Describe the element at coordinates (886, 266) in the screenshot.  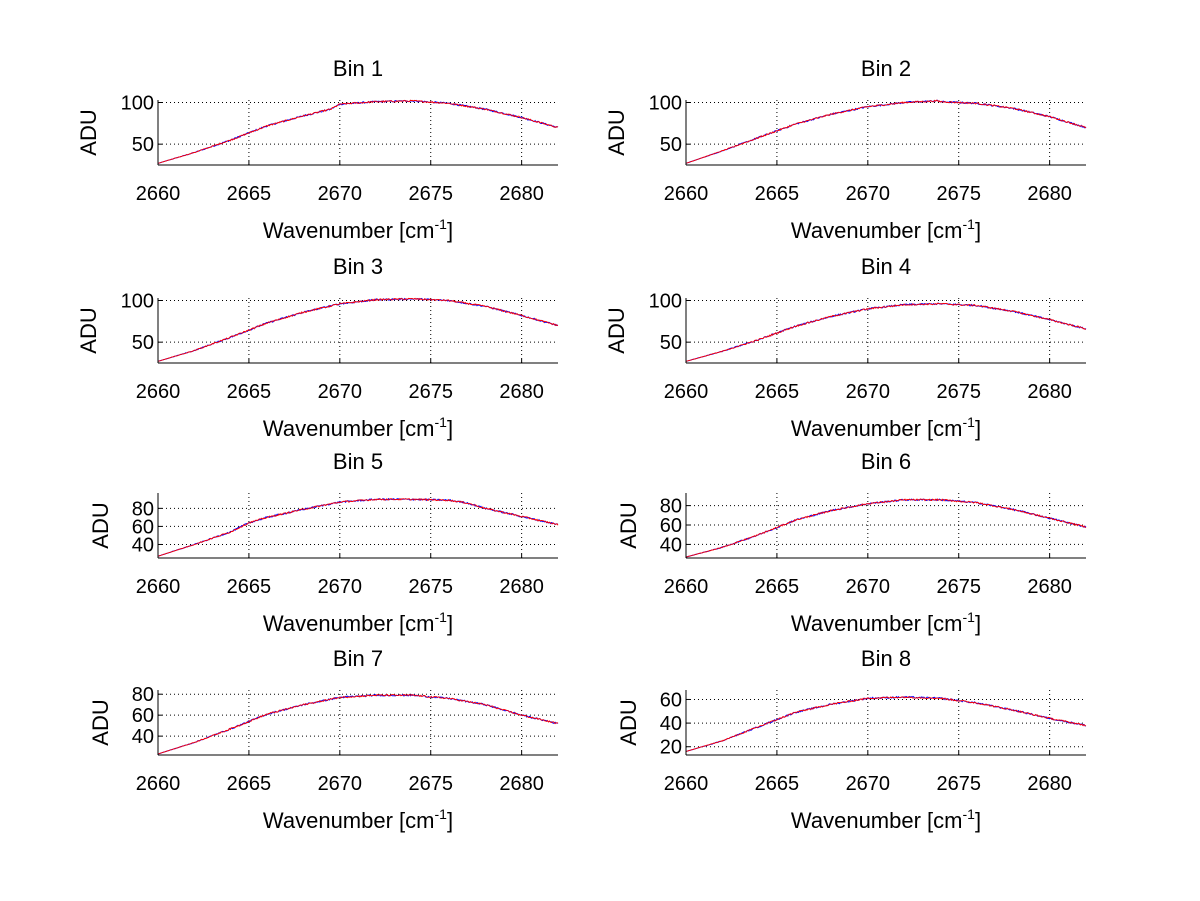
I see `subplot-title: Bin 4` at that location.